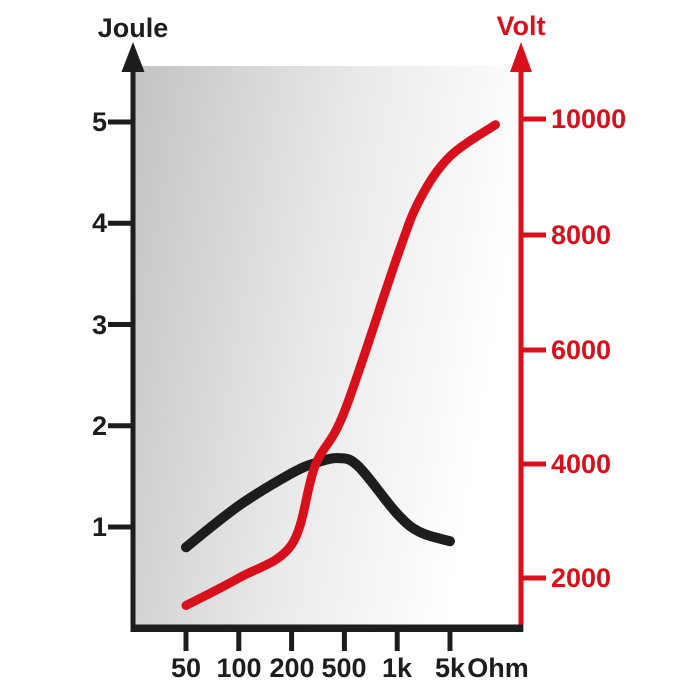 Image resolution: width=700 pixels, height=700 pixels. Describe the element at coordinates (99, 325) in the screenshot. I see `left-tick-label: 3` at that location.